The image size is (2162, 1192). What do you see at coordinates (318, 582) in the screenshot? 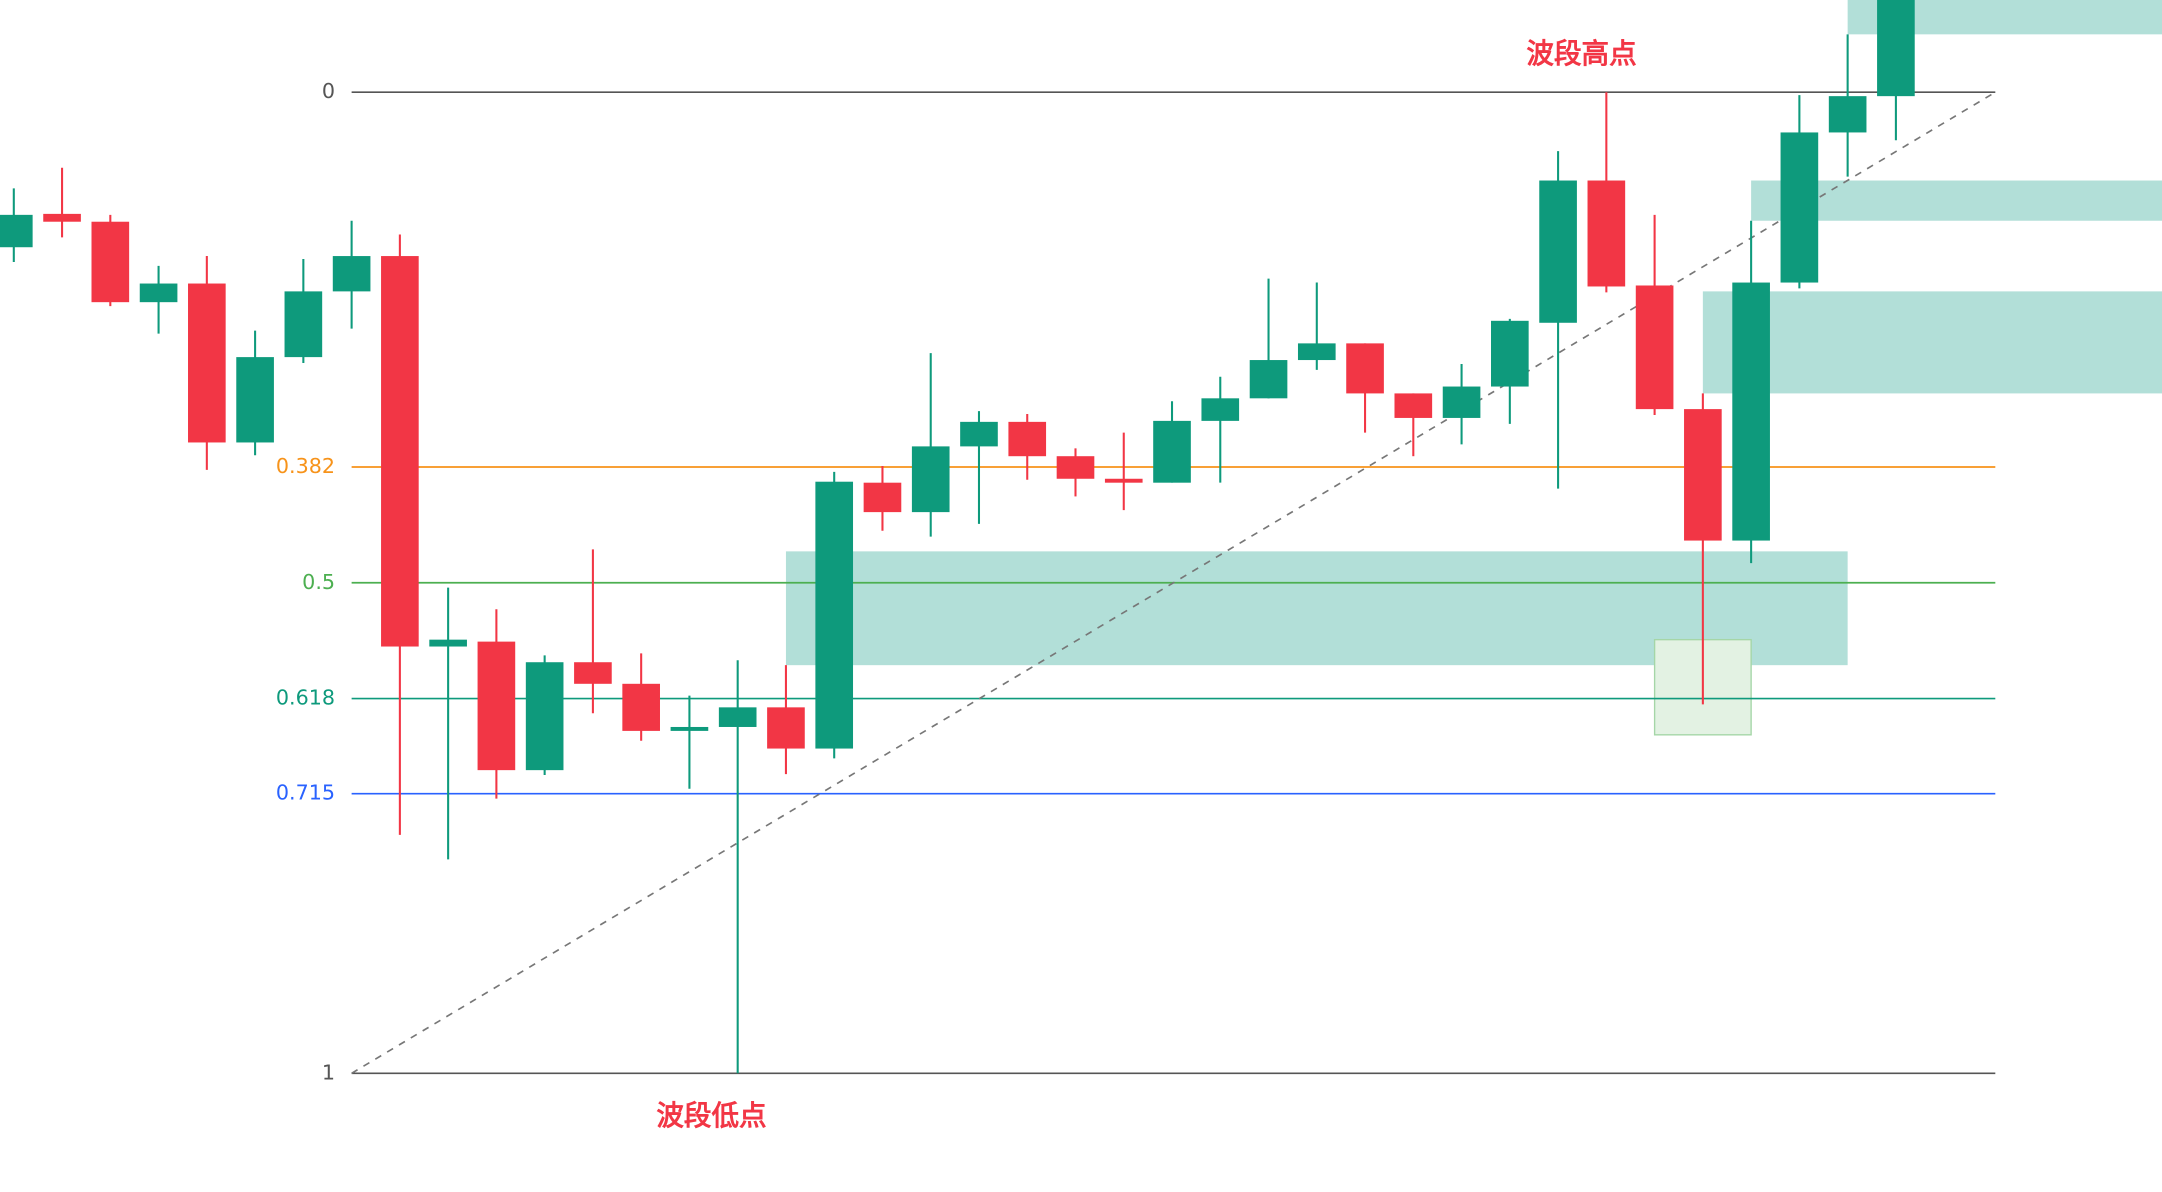
I see `y-tick-label: 0.5` at bounding box center [318, 582].